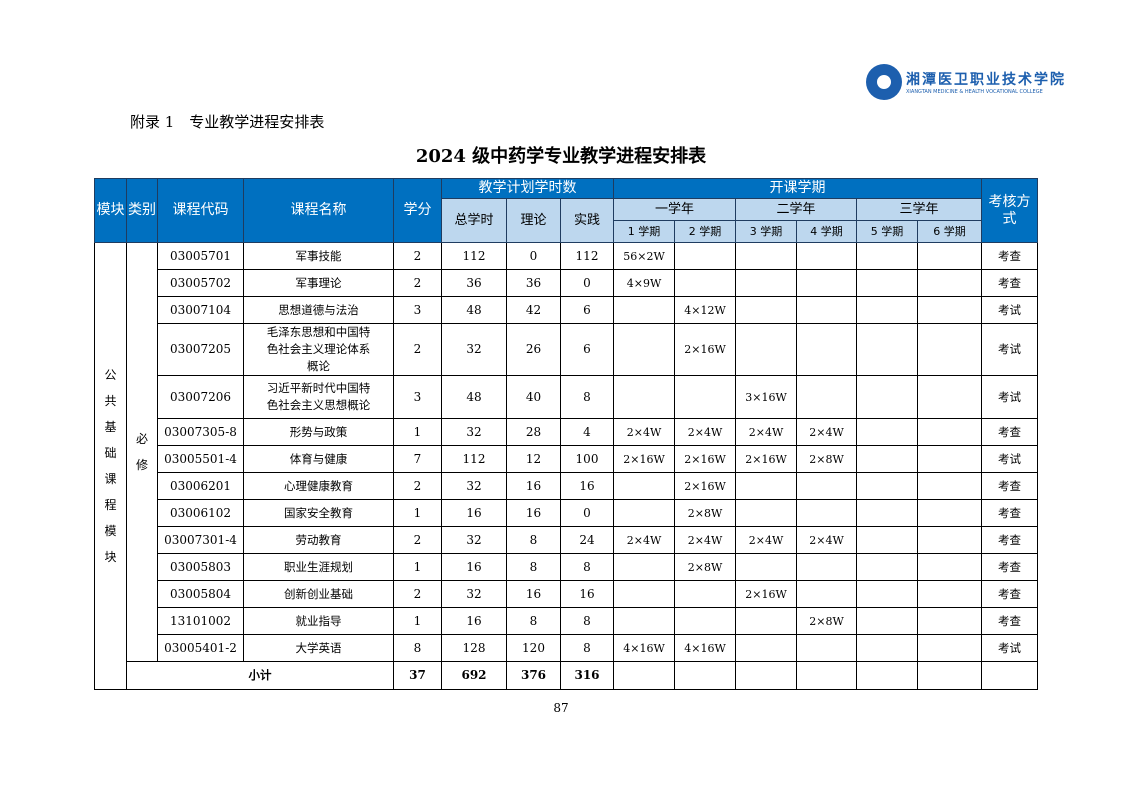  Describe the element at coordinates (566, 567) in the screenshot. I see `table-row: 03005803 职业生涯规划 1 16 8 8 2×8W 考查` at that location.